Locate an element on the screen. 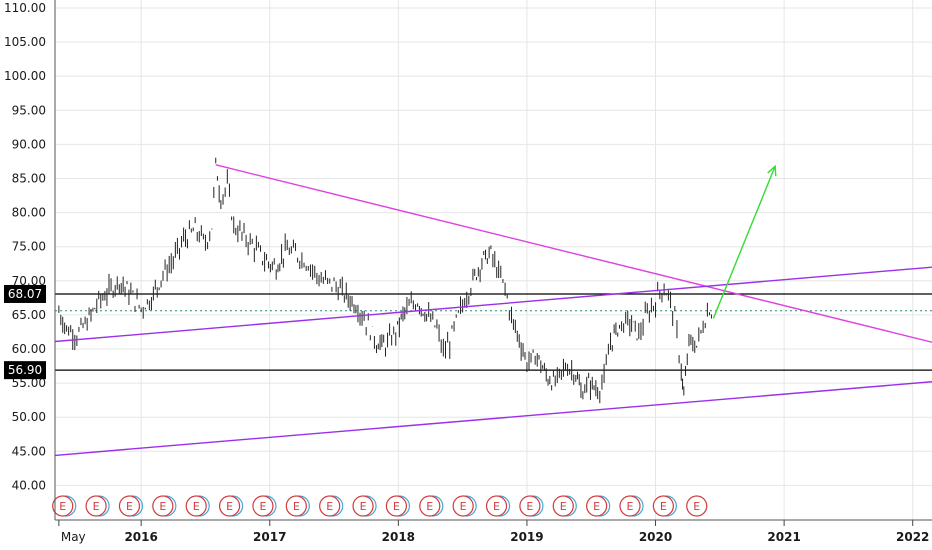 Image resolution: width=932 pixels, height=550 pixels. x-tick-label: 2021 is located at coordinates (783, 537).